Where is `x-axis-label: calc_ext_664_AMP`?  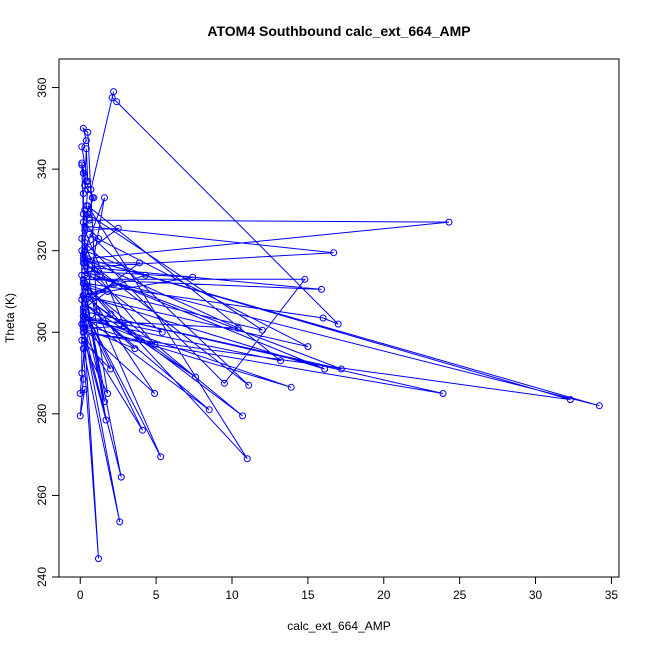
x-axis-label: calc_ext_664_AMP is located at coordinates (338, 626).